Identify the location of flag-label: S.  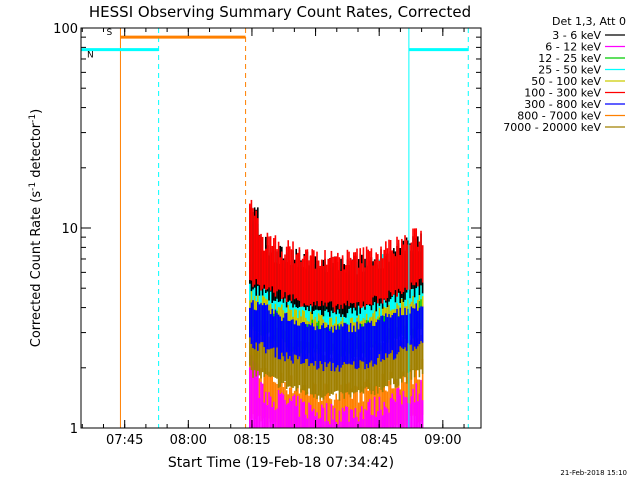
(109, 33).